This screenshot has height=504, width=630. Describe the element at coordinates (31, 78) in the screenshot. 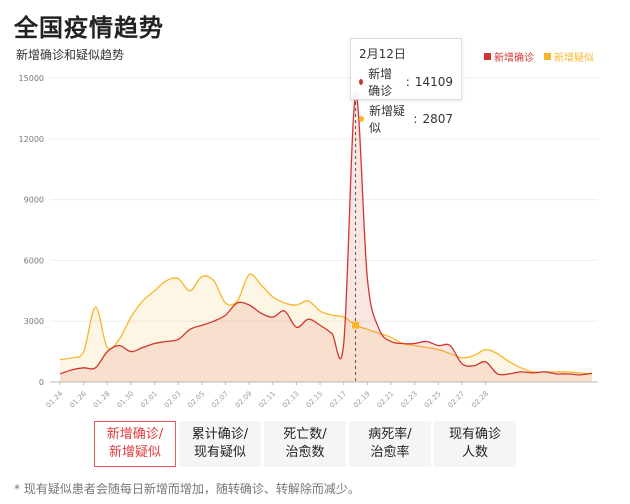

I see `y-tick-label: 15000` at that location.